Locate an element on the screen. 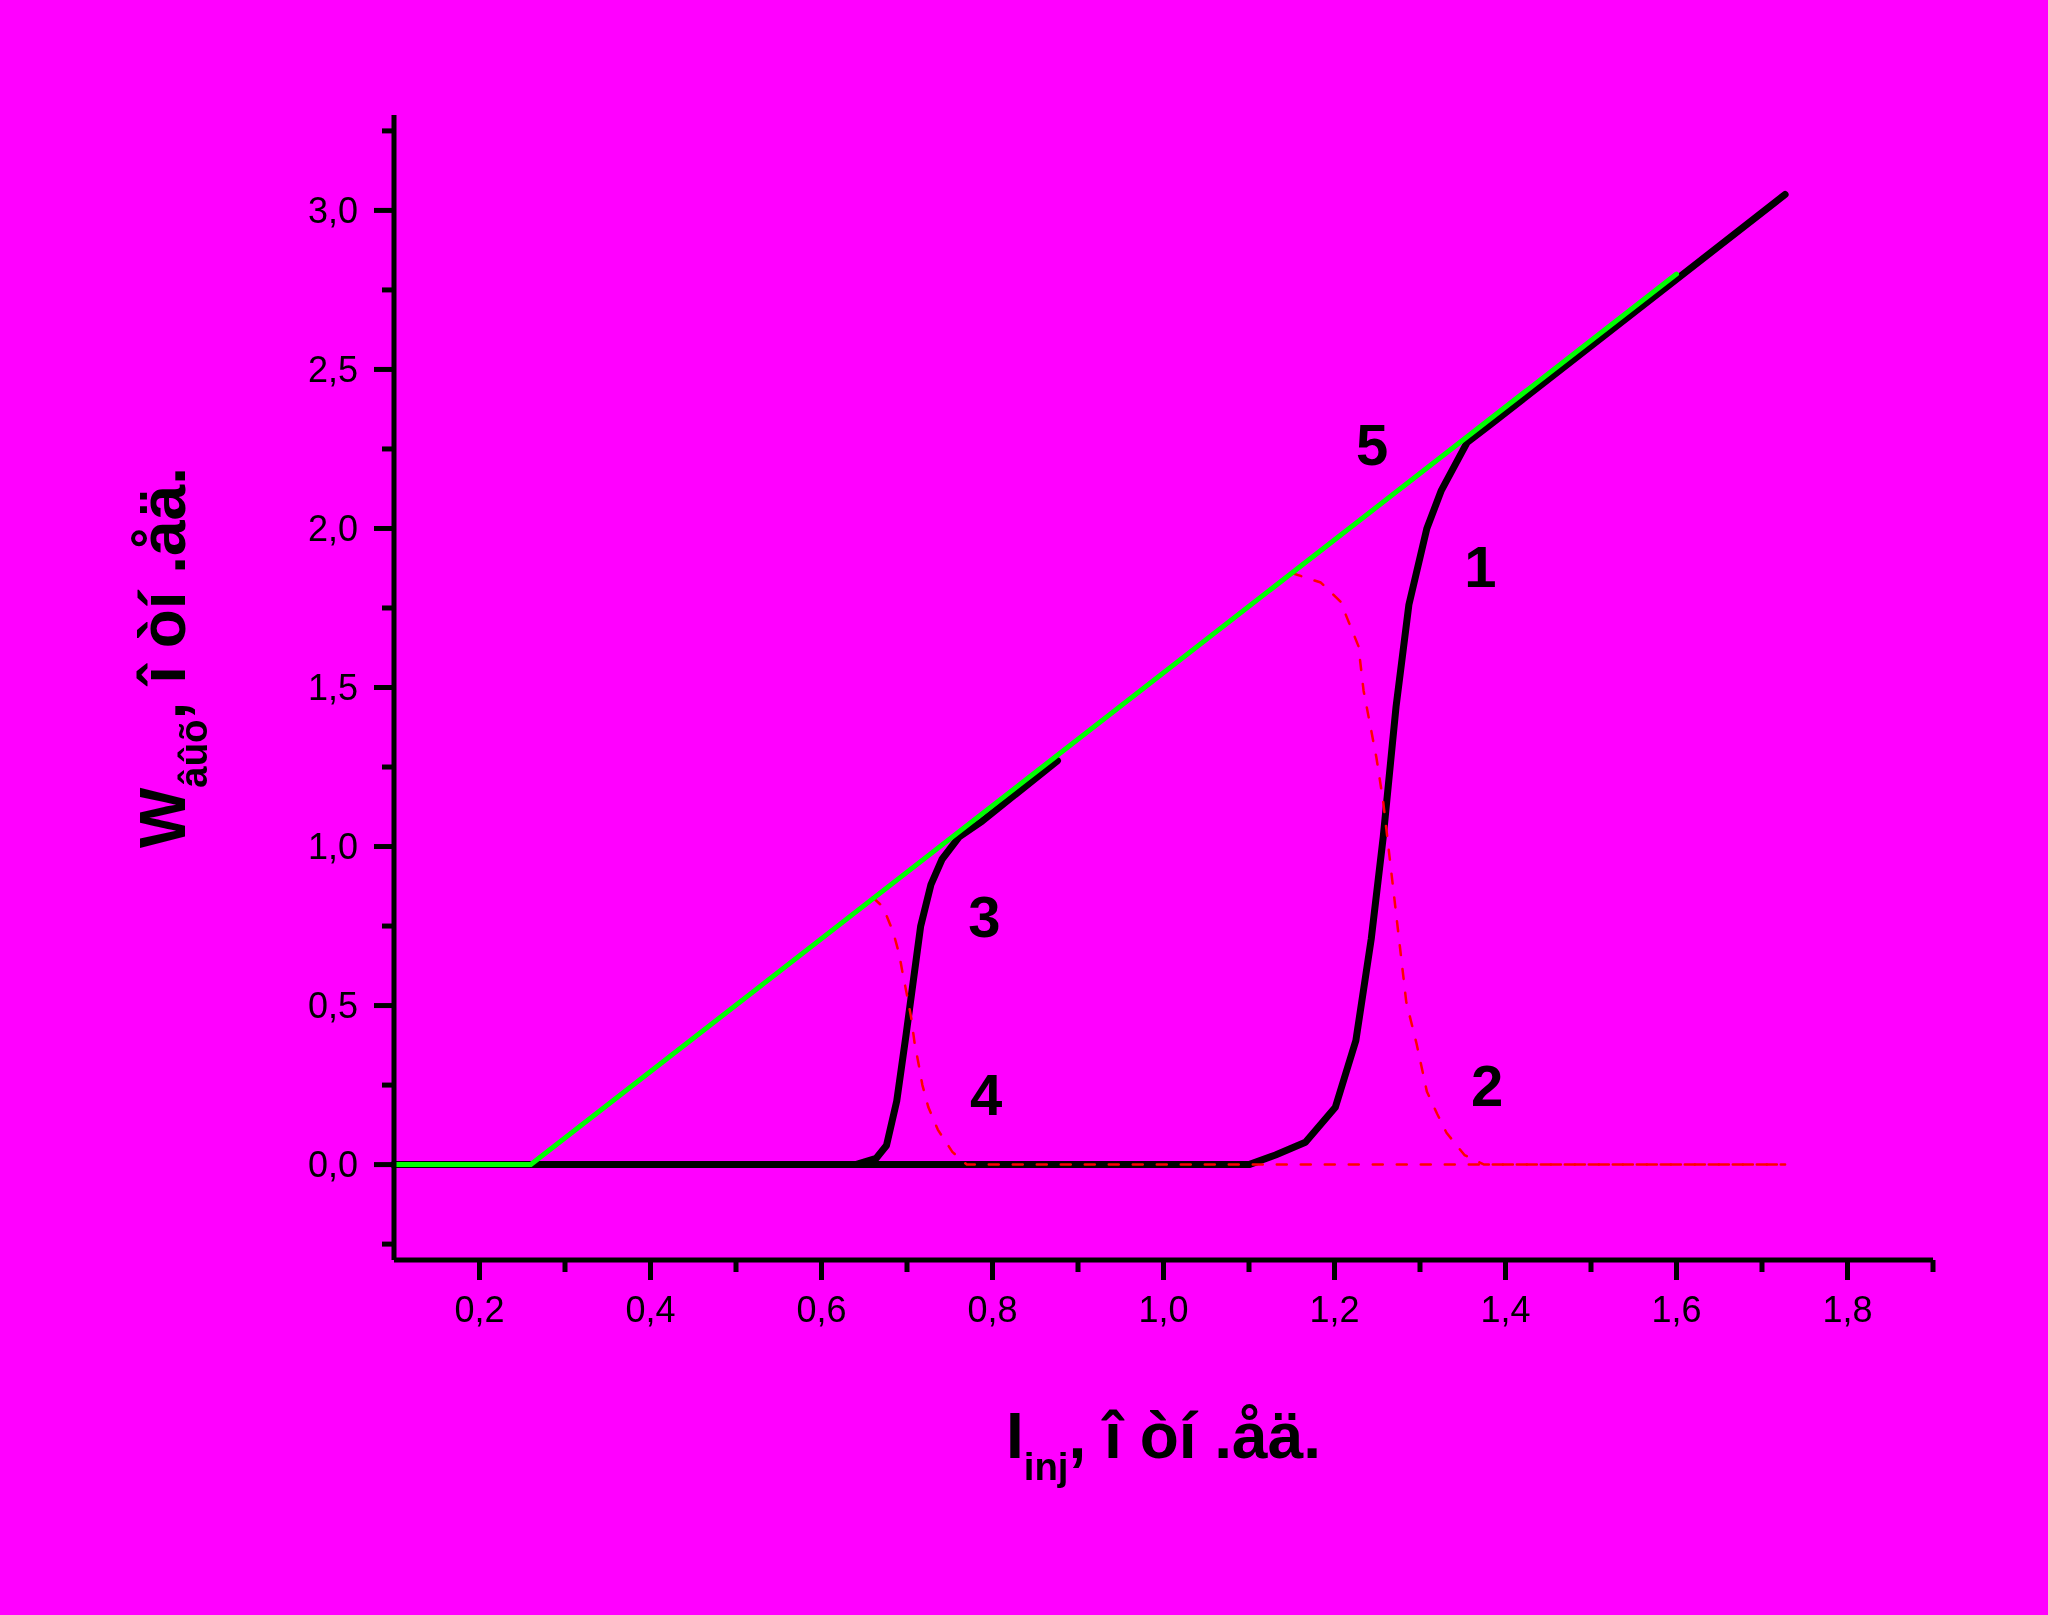 This screenshot has height=1615, width=2048. y-tick-label: 0,5 is located at coordinates (332, 1006).